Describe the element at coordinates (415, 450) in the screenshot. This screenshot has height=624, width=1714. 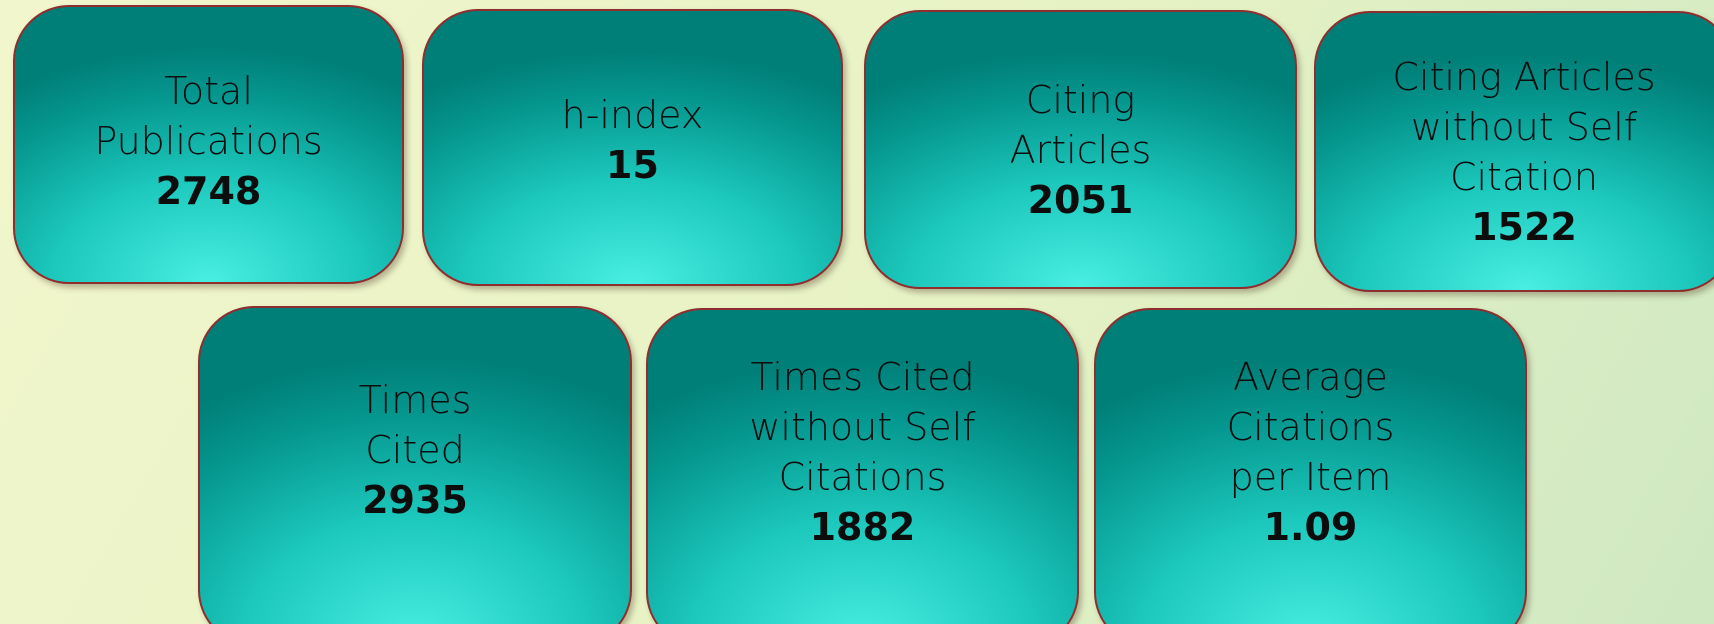
I see `metric-label: Cited` at that location.